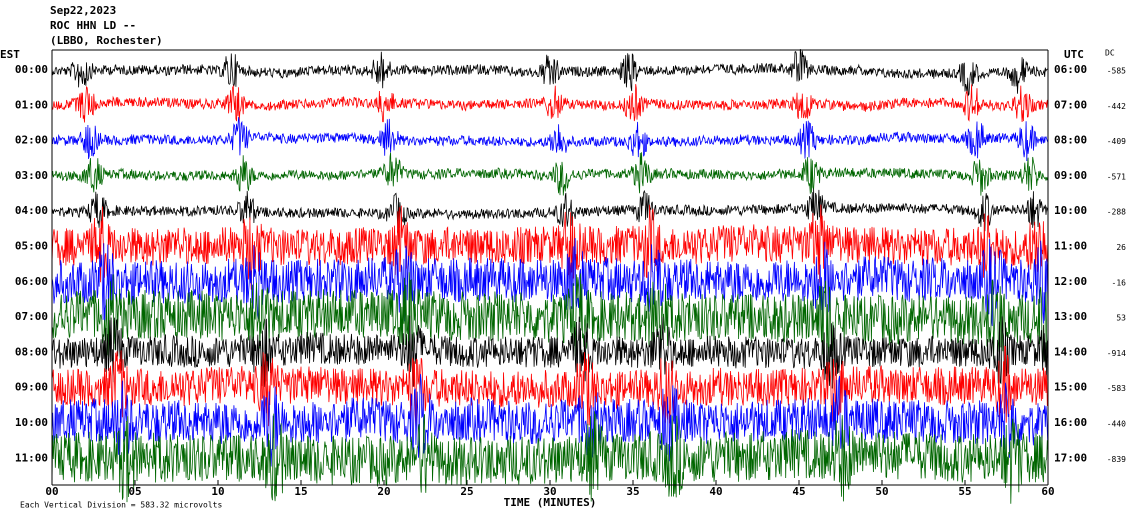  I want to click on right-label: 10:00, so click(1070, 210).